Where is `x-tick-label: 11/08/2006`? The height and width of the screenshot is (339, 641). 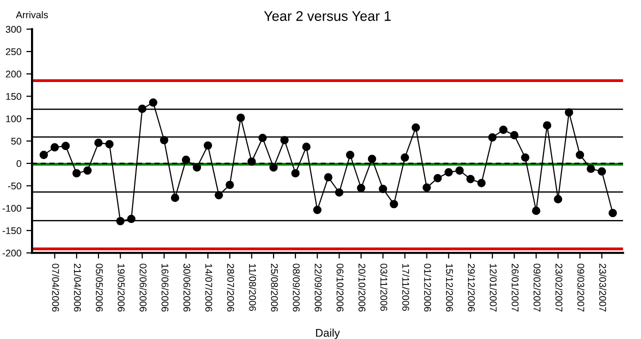
x-tick-label: 11/08/2006 is located at coordinates (252, 287).